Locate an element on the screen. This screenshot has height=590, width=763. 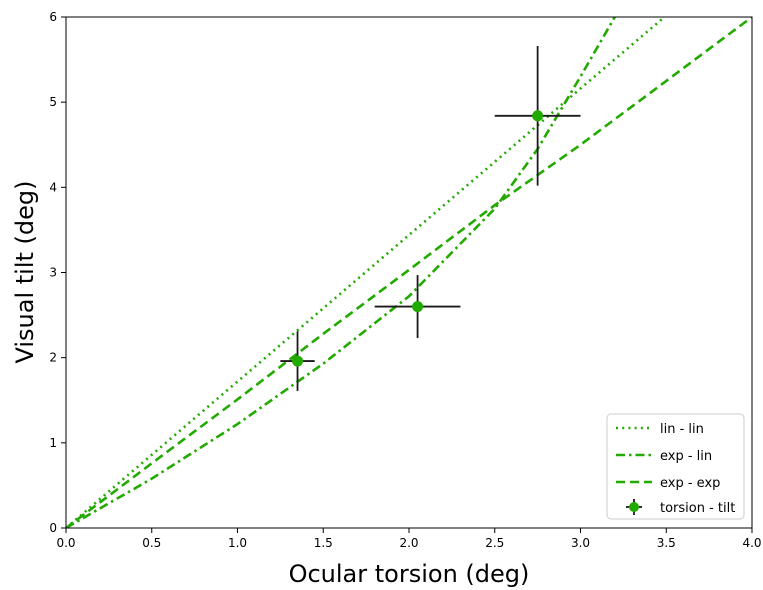
x-axis-title: Ocular torsion (deg) is located at coordinates (409, 574).